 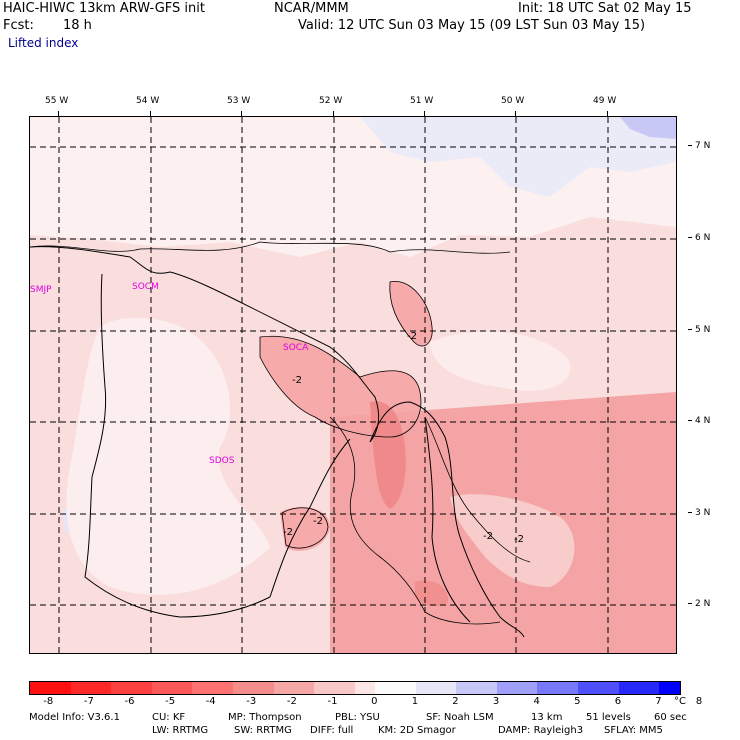 I want to click on footer-timestep: 60 sec, so click(x=670, y=717).